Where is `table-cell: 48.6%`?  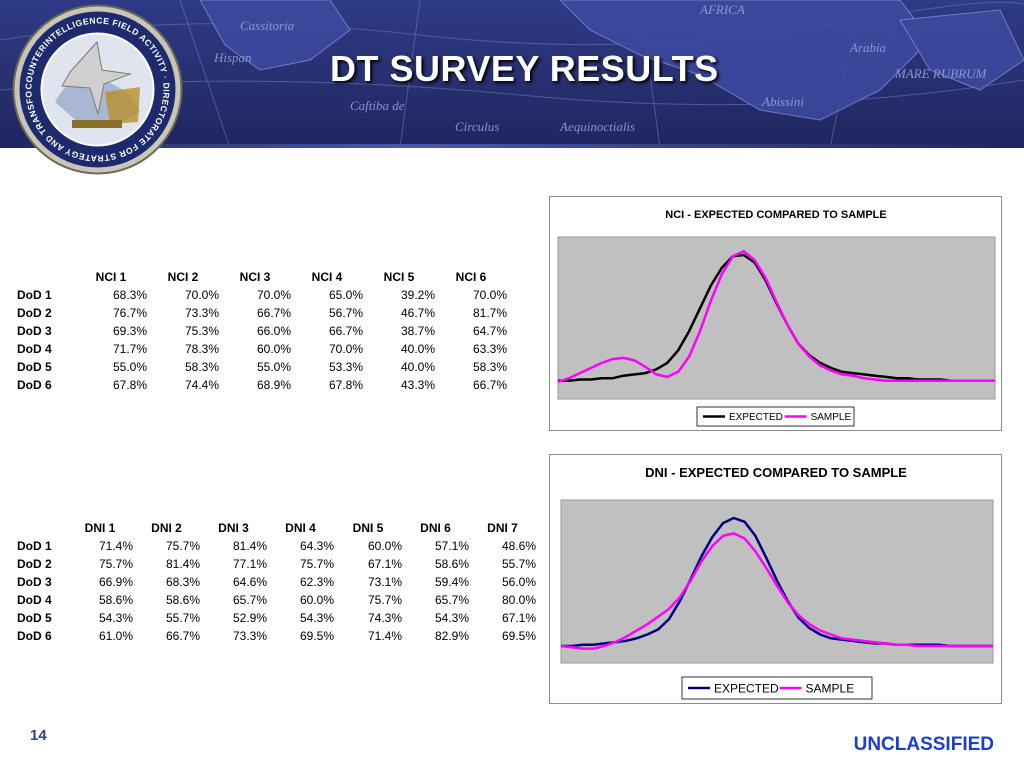 table-cell: 48.6% is located at coordinates (518, 546).